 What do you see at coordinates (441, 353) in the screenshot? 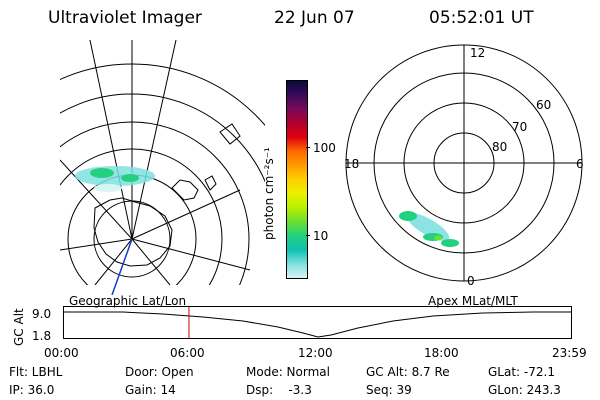
I see `timeline-xtick-1800: 18:00` at bounding box center [441, 353].